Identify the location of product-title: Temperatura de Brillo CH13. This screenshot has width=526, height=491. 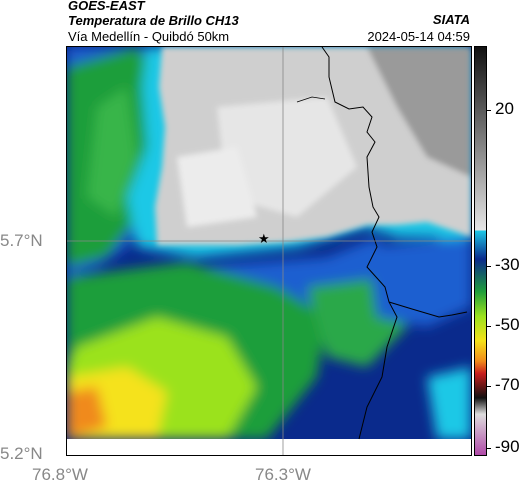
(153, 20).